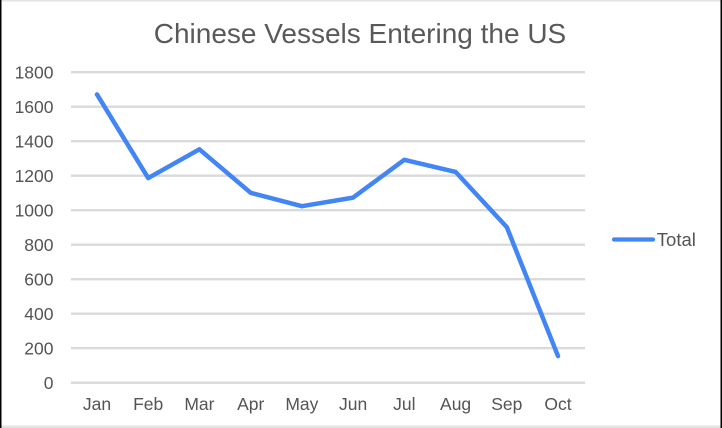 Image resolution: width=722 pixels, height=428 pixels. What do you see at coordinates (34, 141) in the screenshot?
I see `svg-text: 1400` at bounding box center [34, 141].